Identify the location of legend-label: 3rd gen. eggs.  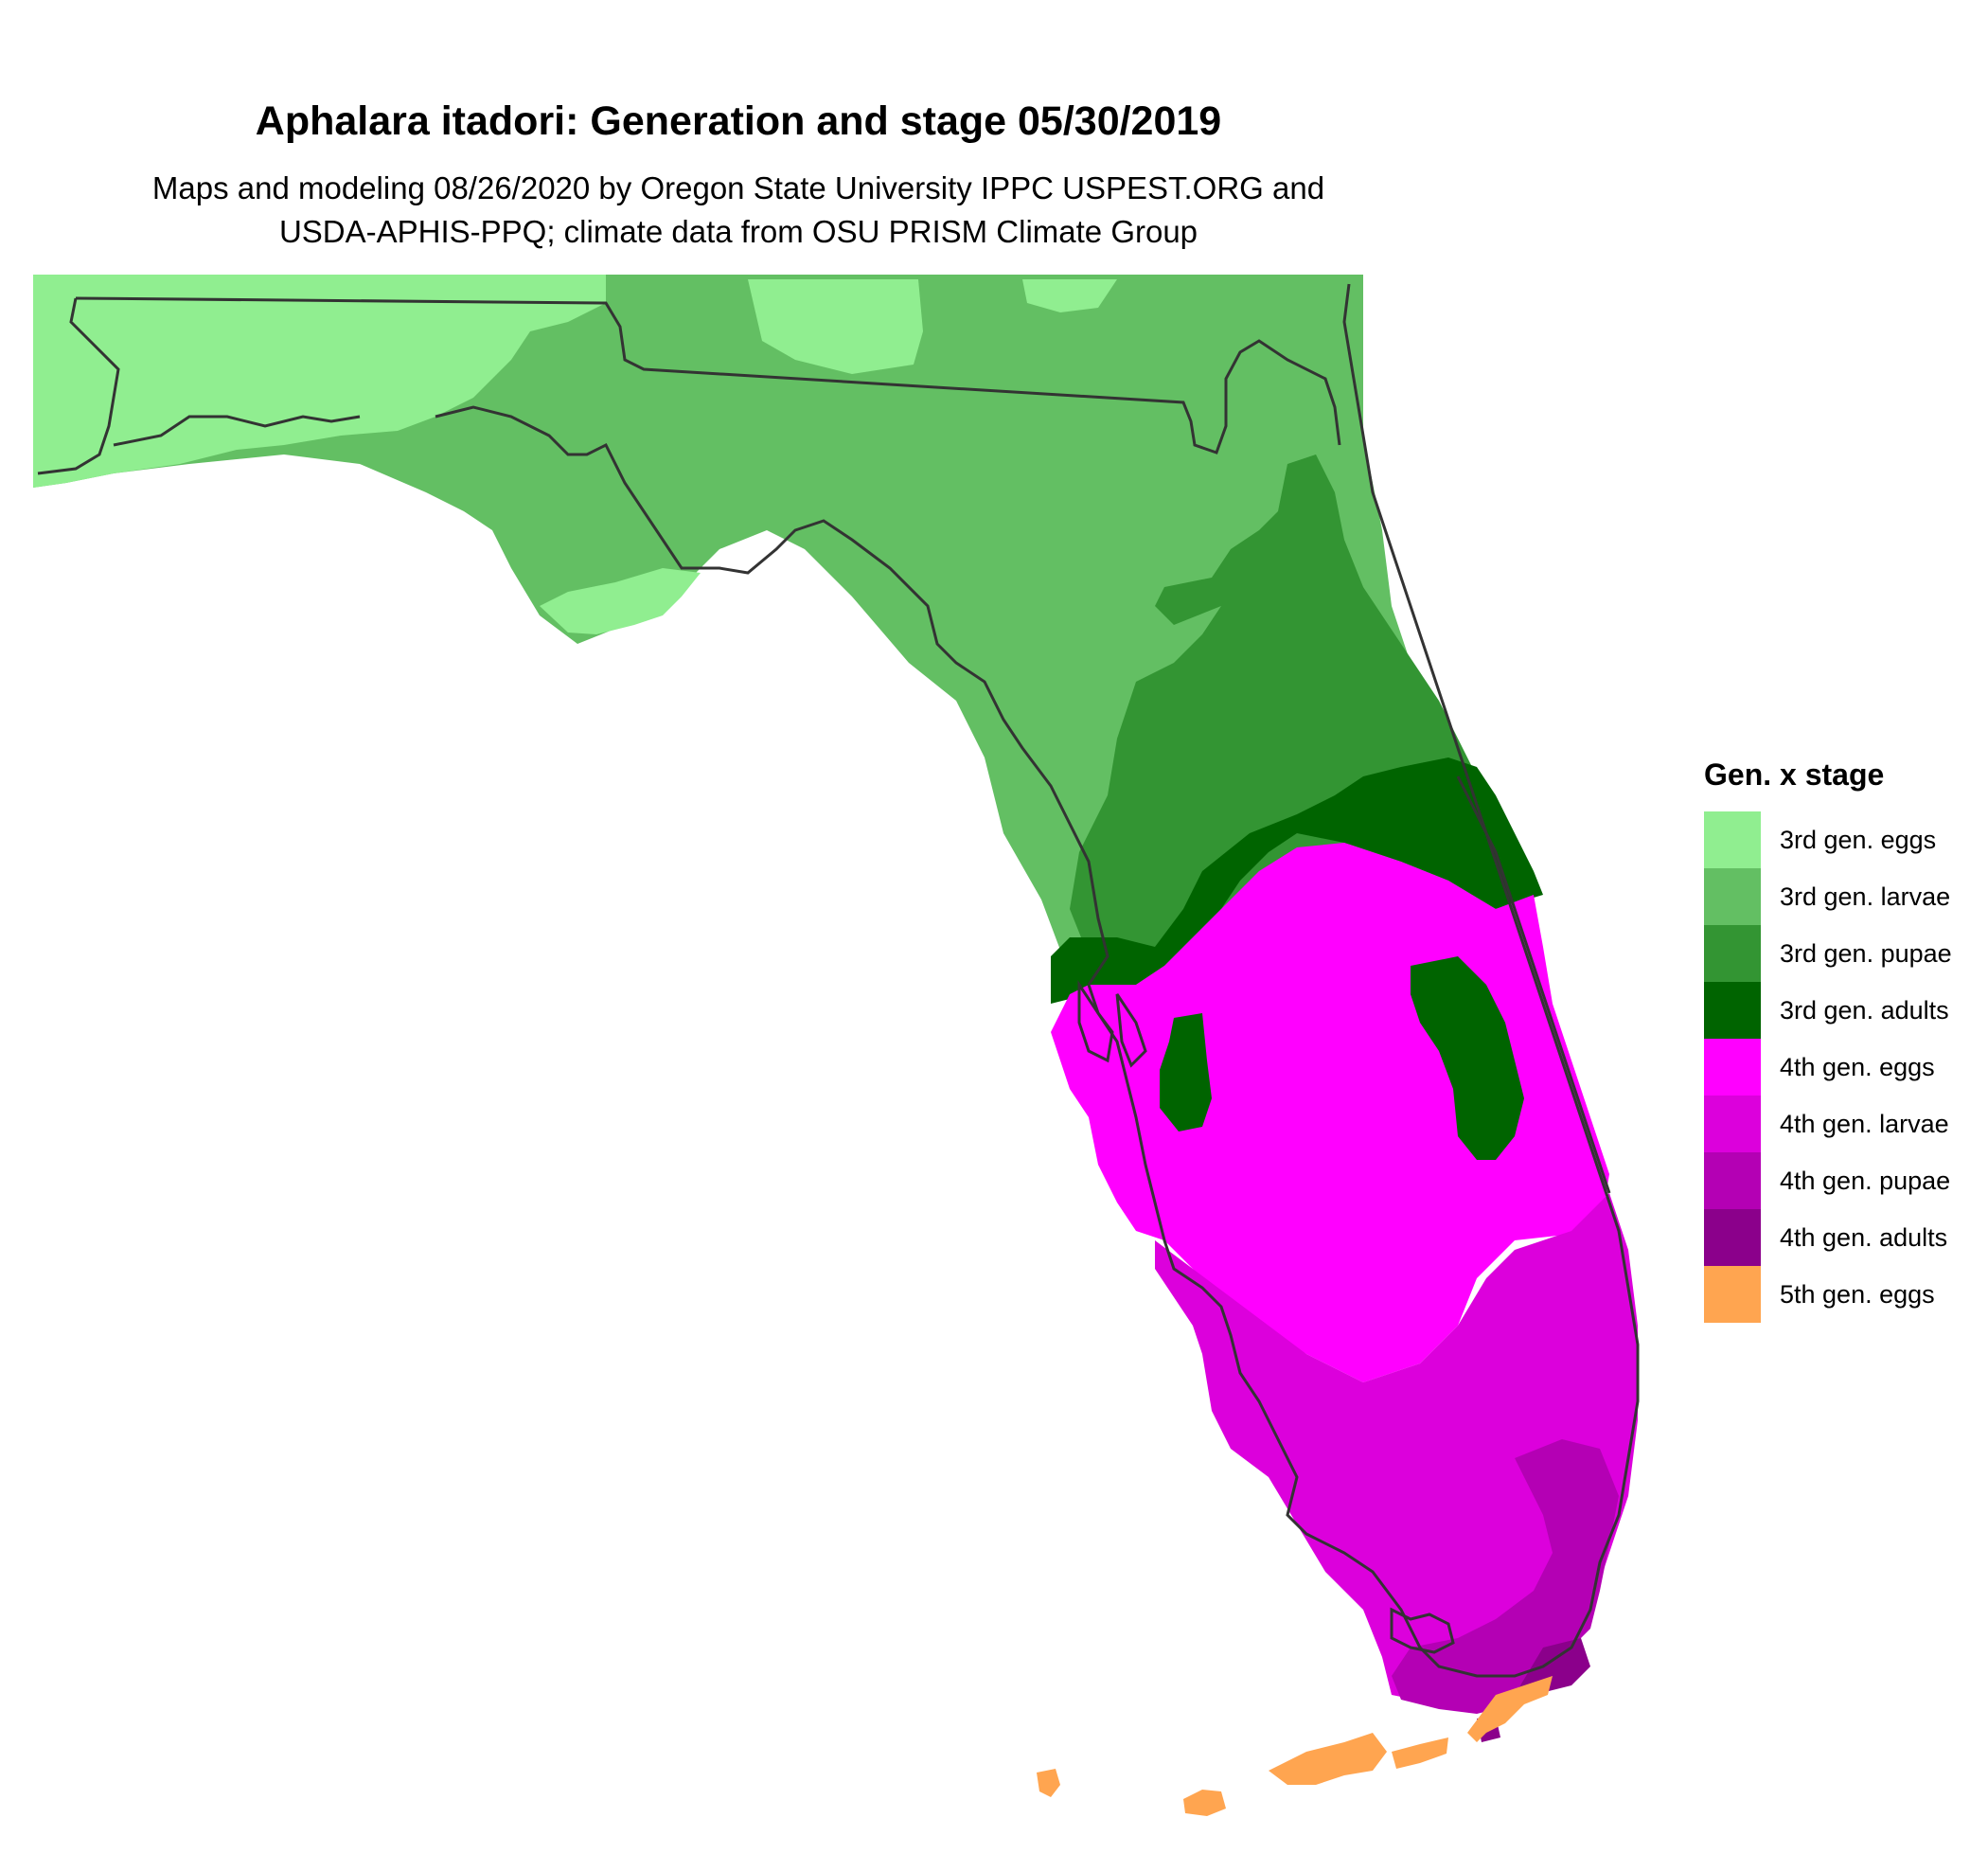
(1858, 839).